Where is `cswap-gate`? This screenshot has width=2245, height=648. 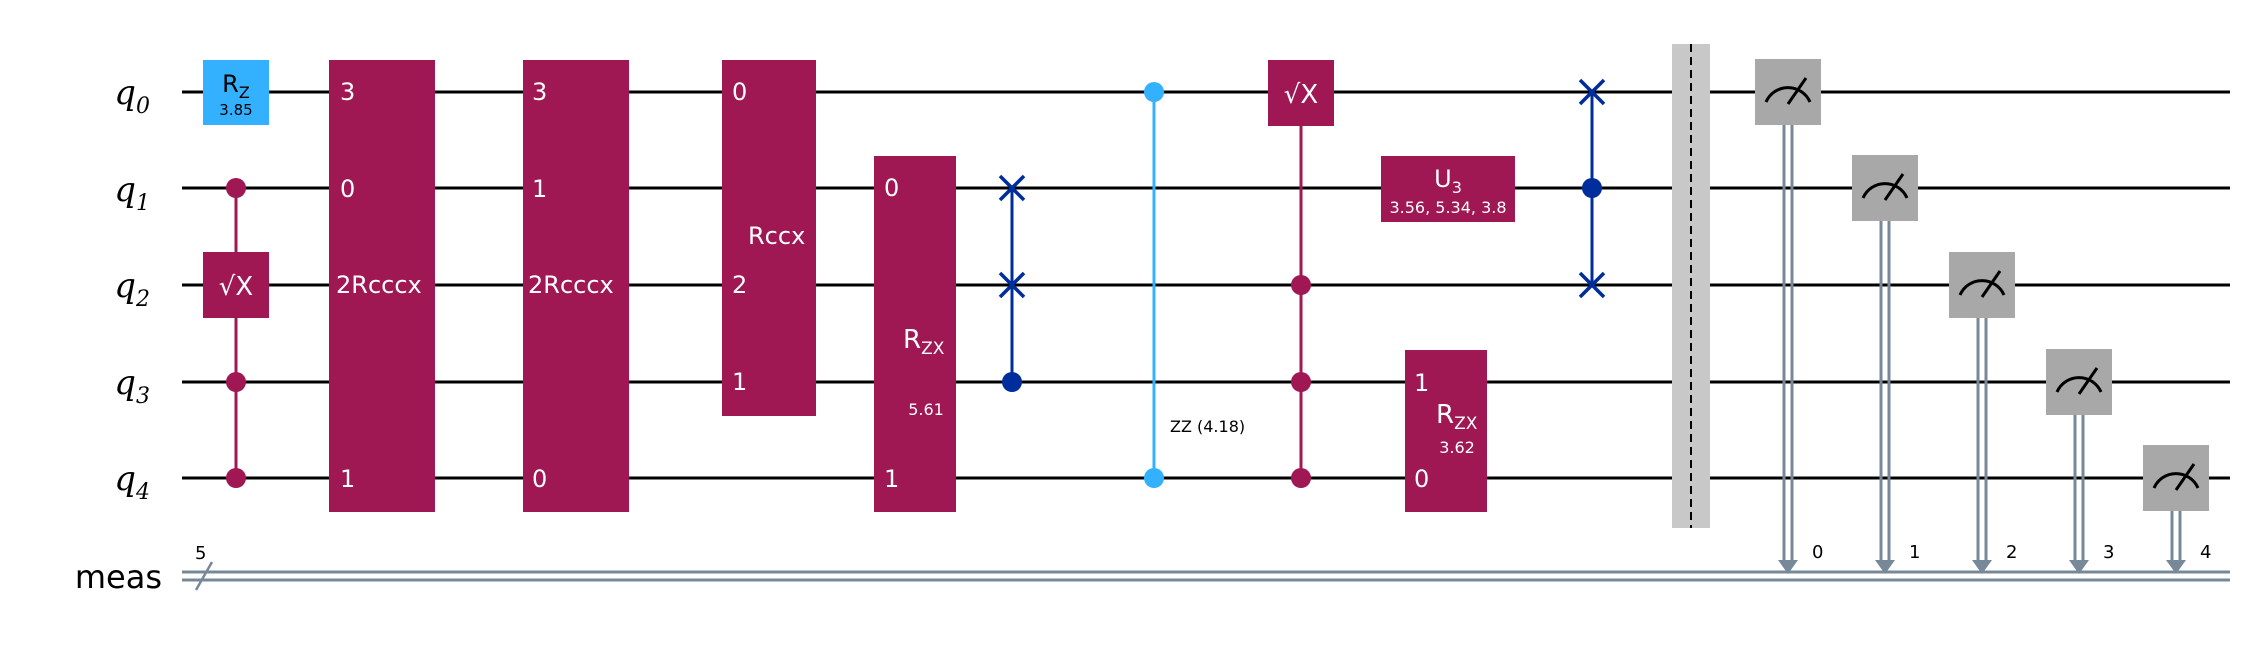
cswap-gate is located at coordinates (1012, 283).